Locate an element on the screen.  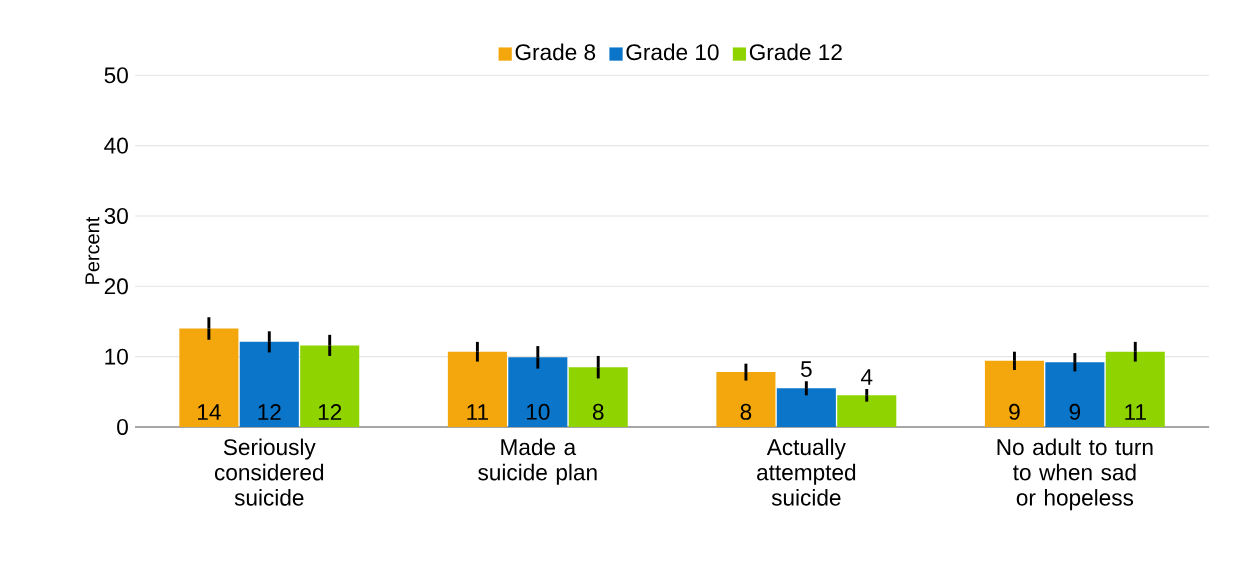
data-label: 5 is located at coordinates (806, 369).